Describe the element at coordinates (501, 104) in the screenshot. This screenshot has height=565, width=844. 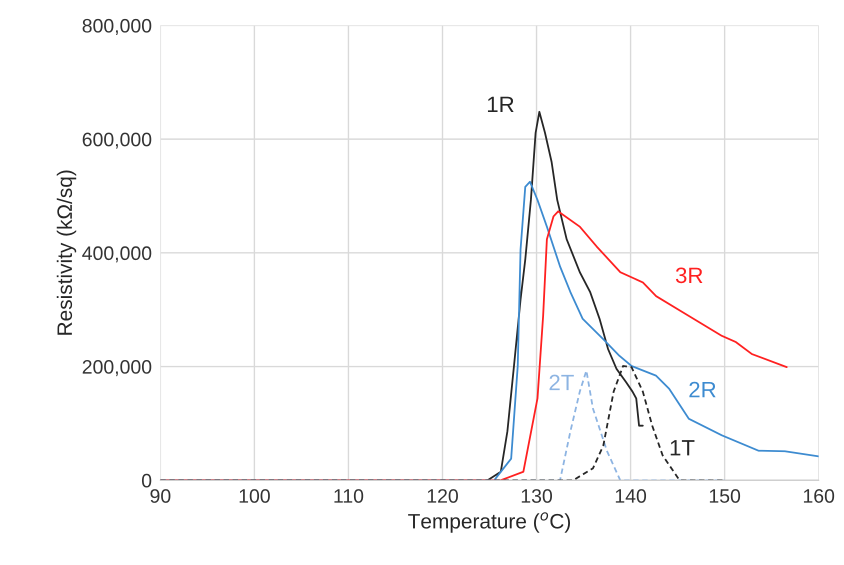
I see `series-label: 1R` at that location.